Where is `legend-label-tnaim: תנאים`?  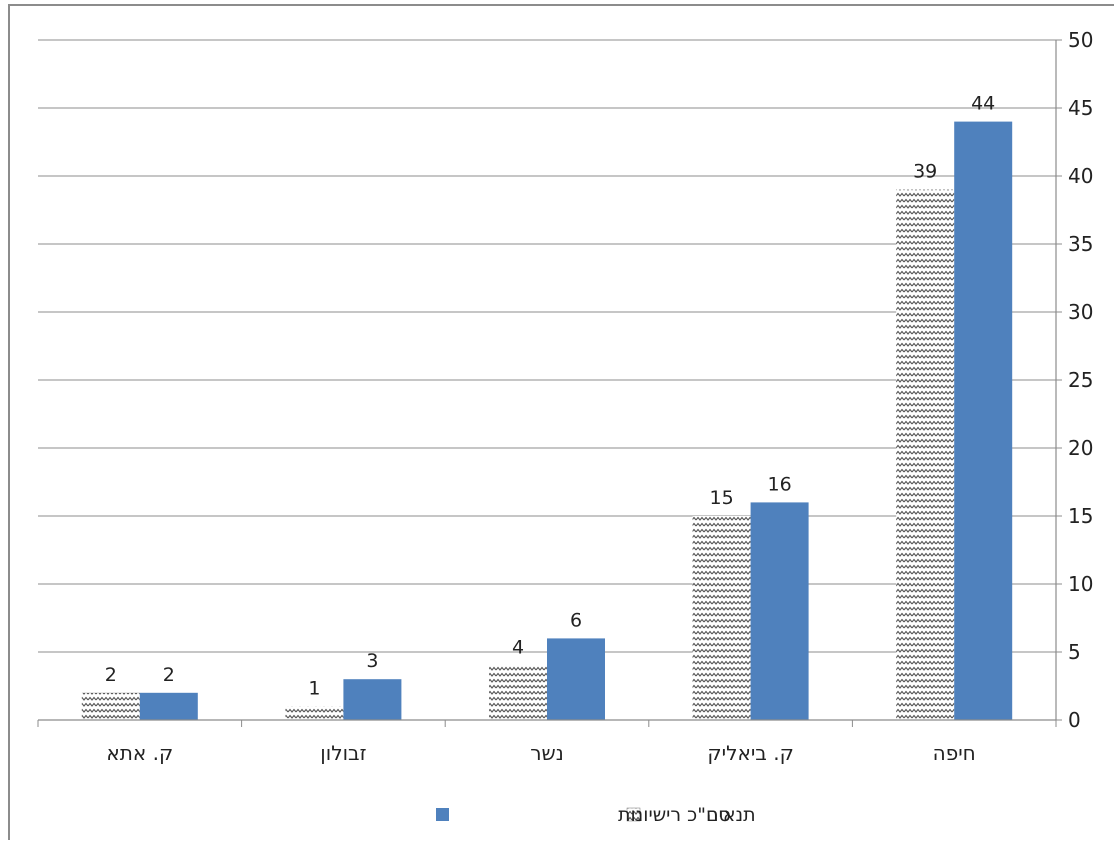
legend-label-tnaim: תנאים is located at coordinates (731, 815).